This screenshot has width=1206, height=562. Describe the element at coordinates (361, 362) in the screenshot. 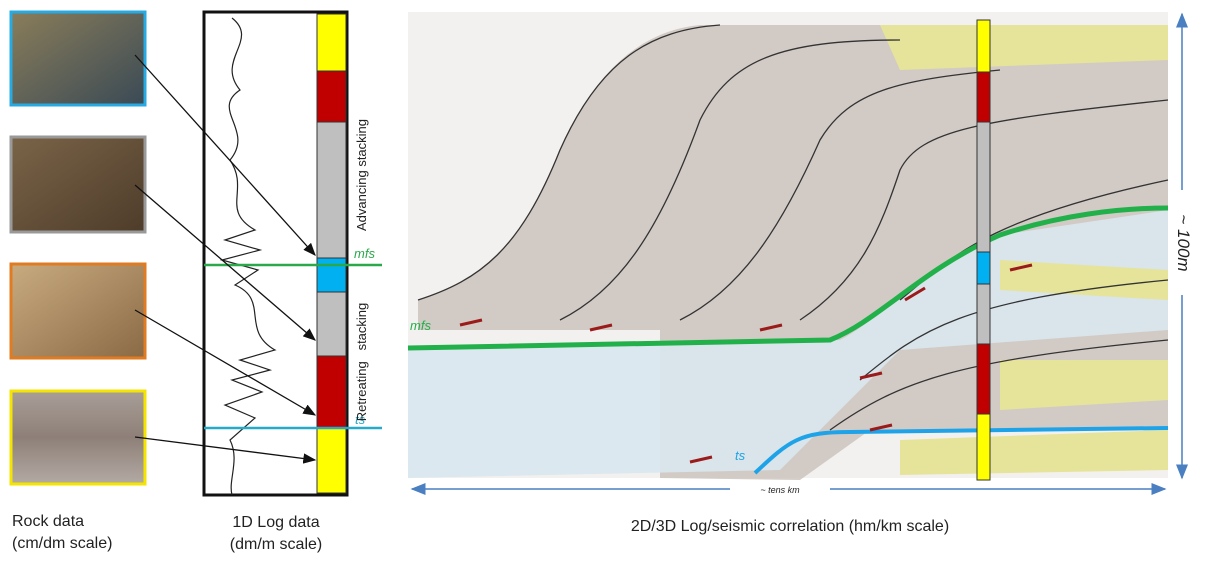

I see `retreating-label: Retreating stacking` at that location.